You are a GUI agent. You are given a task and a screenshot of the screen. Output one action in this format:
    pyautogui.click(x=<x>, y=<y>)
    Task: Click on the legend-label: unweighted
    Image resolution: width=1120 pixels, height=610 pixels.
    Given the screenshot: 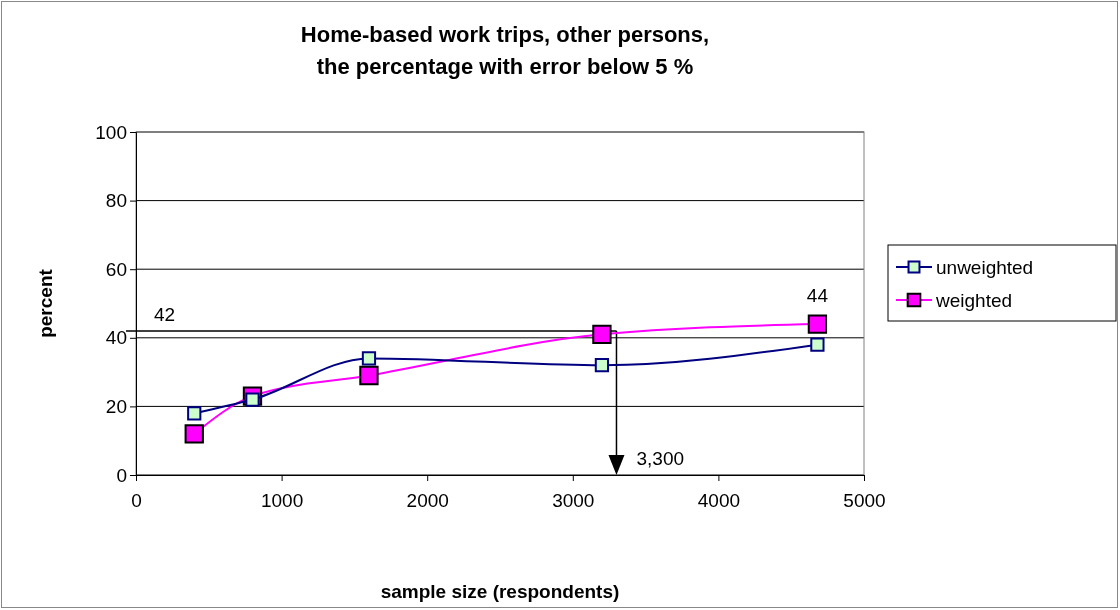 What is the action you would take?
    pyautogui.click(x=985, y=267)
    